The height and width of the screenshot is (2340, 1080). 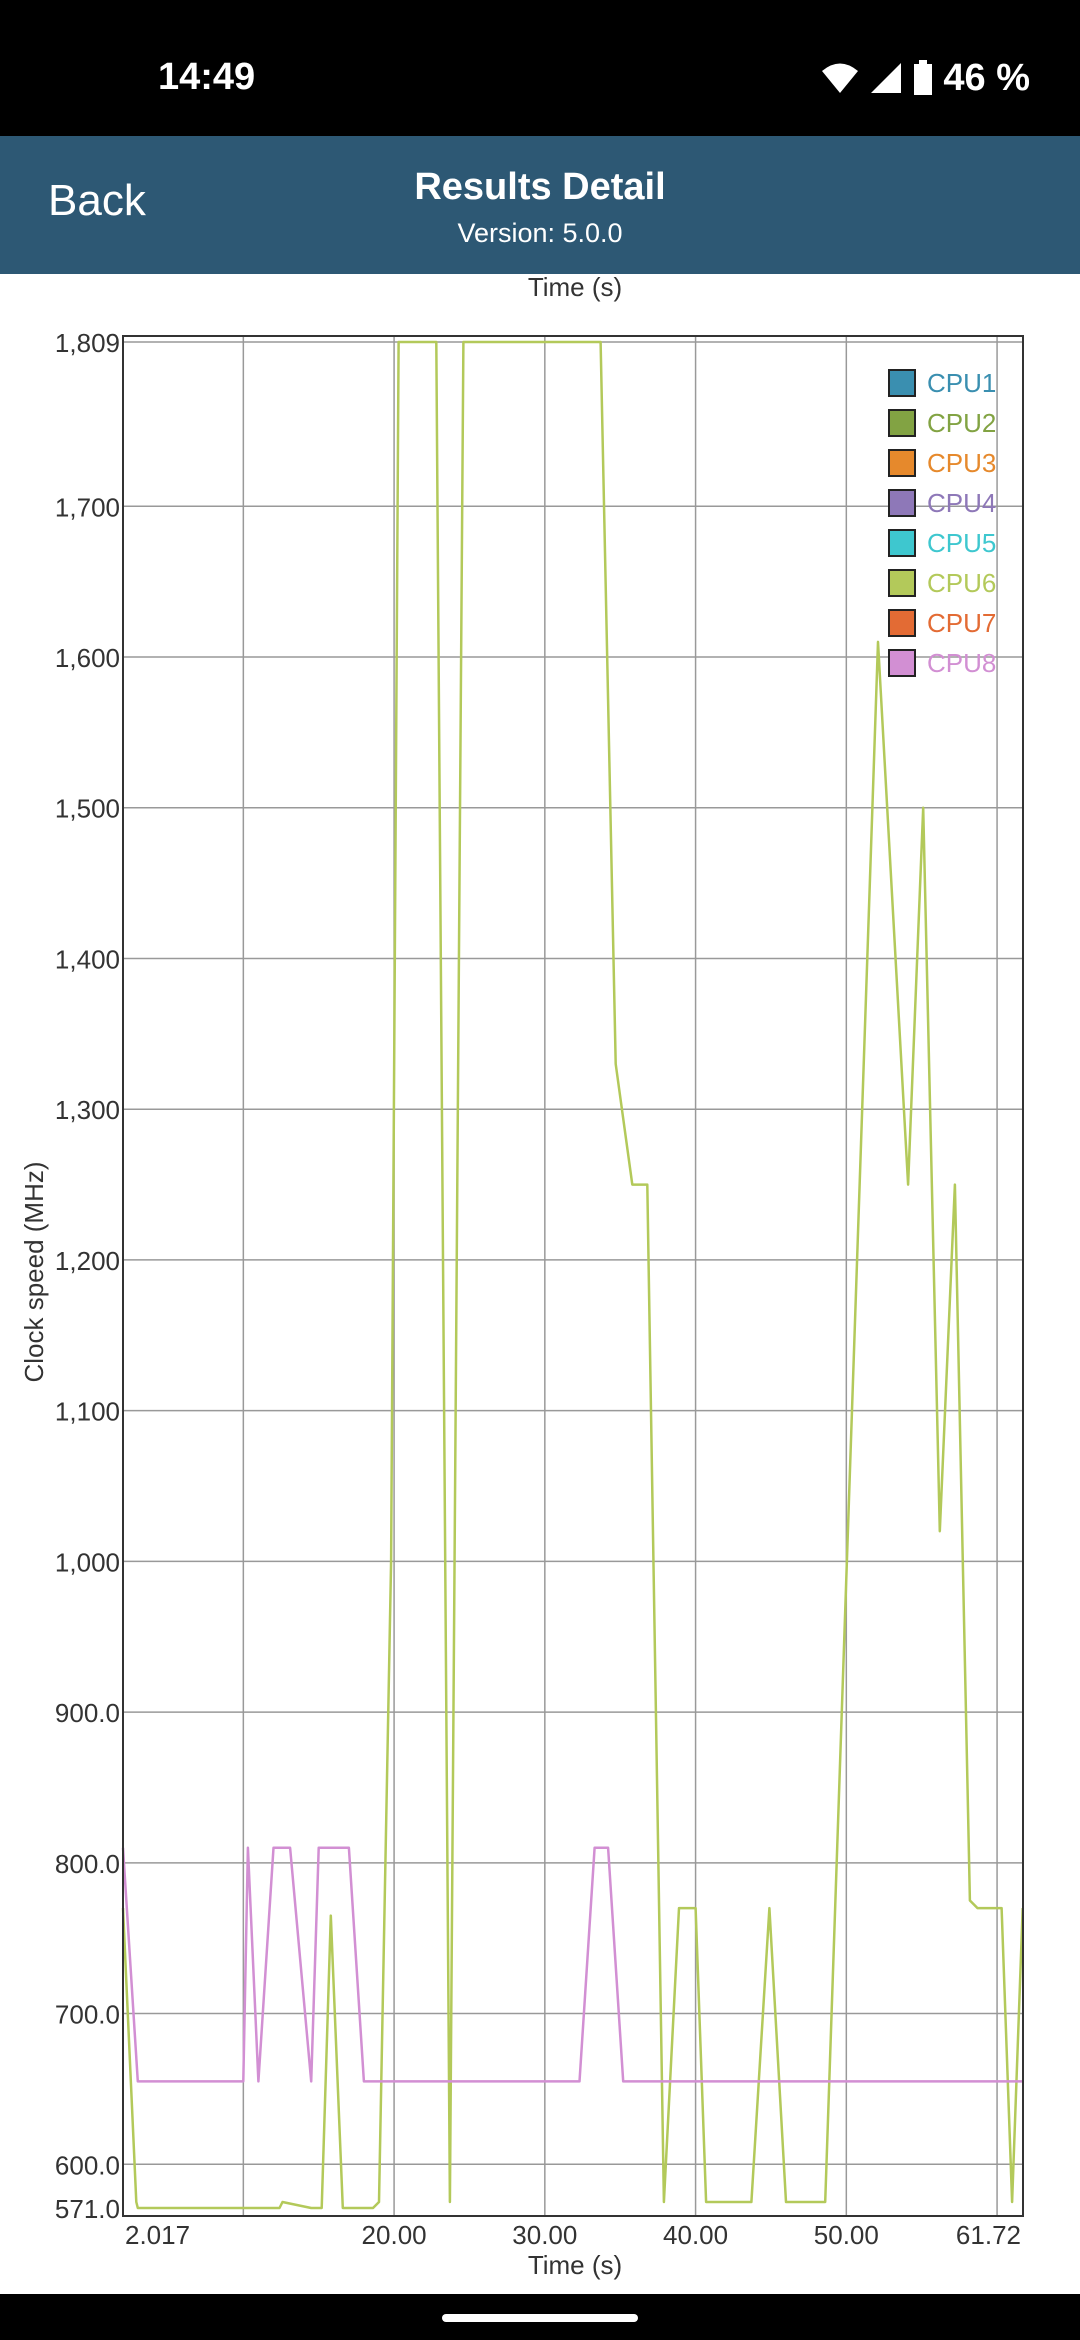 What do you see at coordinates (540, 187) in the screenshot?
I see `page-title: Results Detail` at bounding box center [540, 187].